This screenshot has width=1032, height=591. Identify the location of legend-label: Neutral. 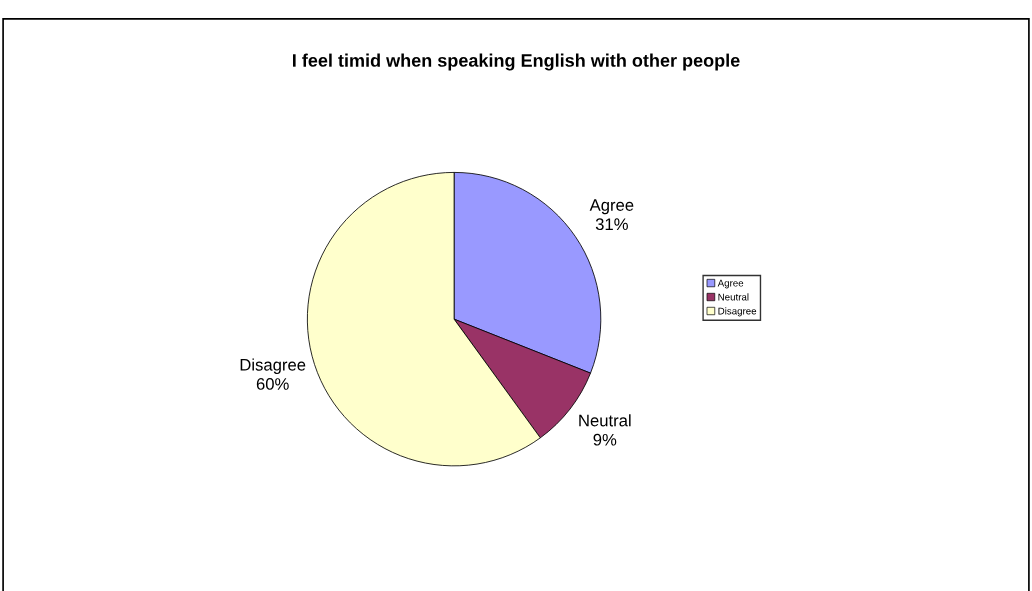
(733, 297).